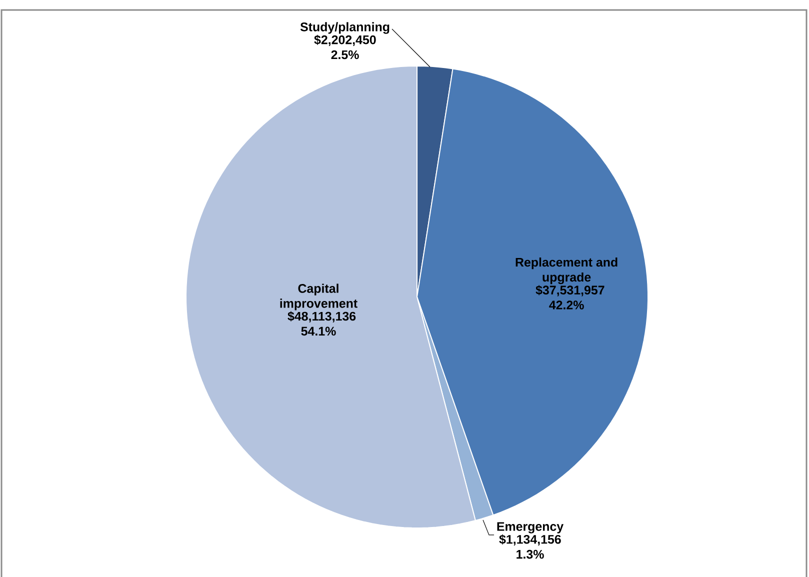  What do you see at coordinates (345, 47) in the screenshot?
I see `data-label: $2,202,450 2.5%` at bounding box center [345, 47].